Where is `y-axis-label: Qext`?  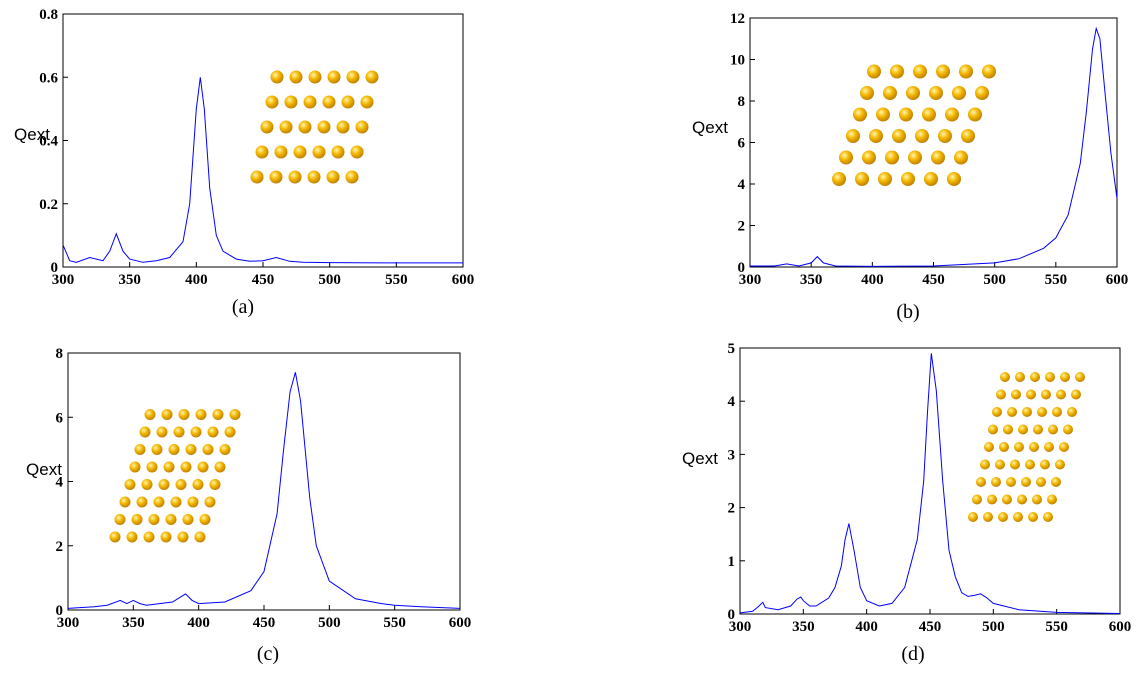
y-axis-label: Qext is located at coordinates (44, 469).